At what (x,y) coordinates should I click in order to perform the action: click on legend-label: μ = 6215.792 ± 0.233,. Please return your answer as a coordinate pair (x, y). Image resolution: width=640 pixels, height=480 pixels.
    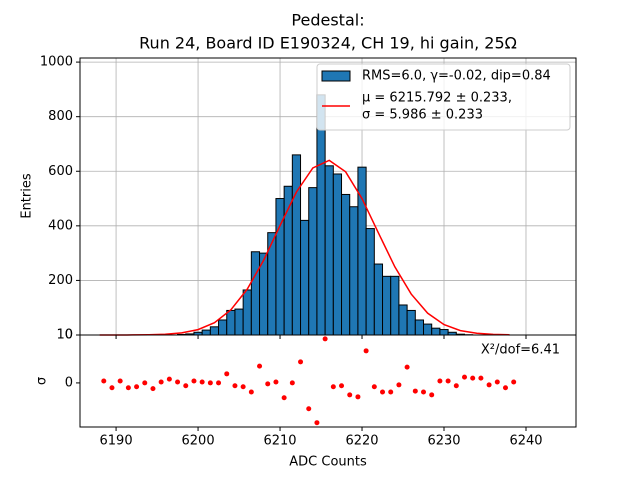
    Looking at the image, I should click on (437, 98).